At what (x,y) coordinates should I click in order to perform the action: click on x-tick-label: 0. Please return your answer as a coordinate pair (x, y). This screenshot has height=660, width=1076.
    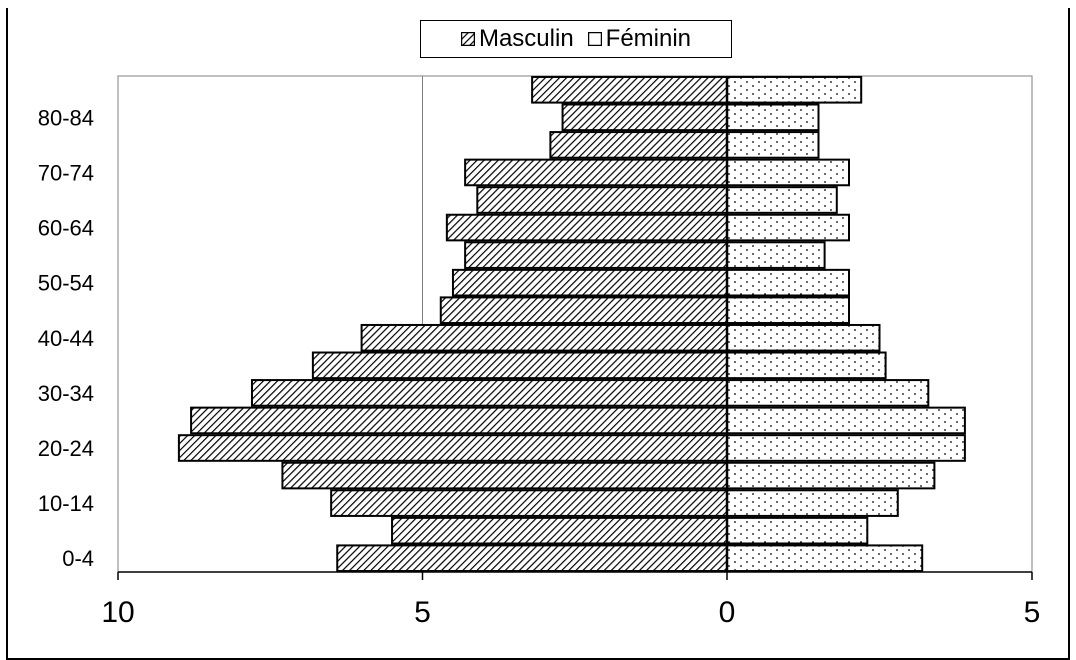
    Looking at the image, I should click on (727, 612).